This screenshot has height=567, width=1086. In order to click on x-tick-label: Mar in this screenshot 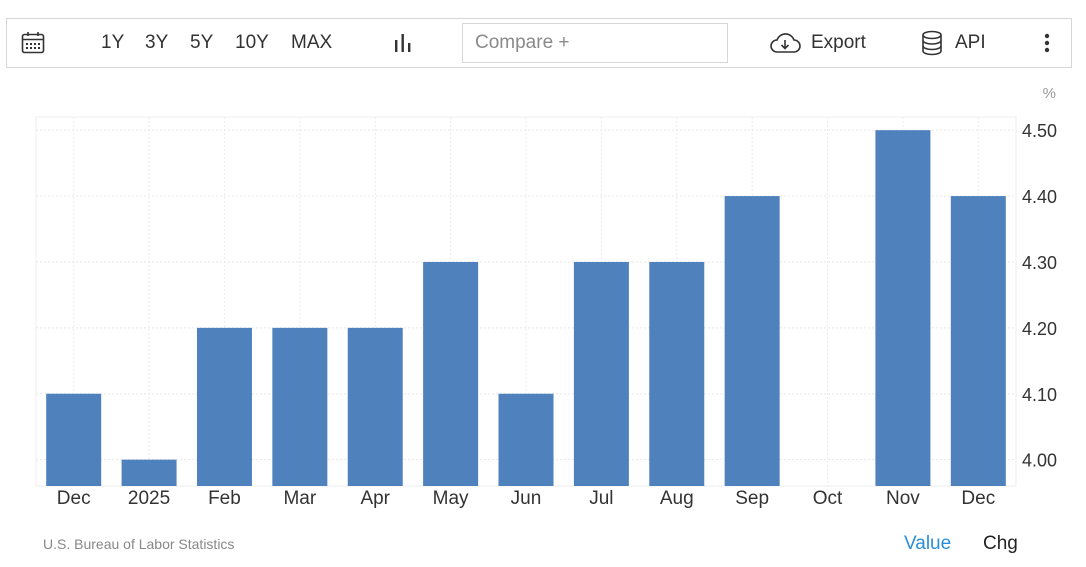, I will do `click(299, 498)`.